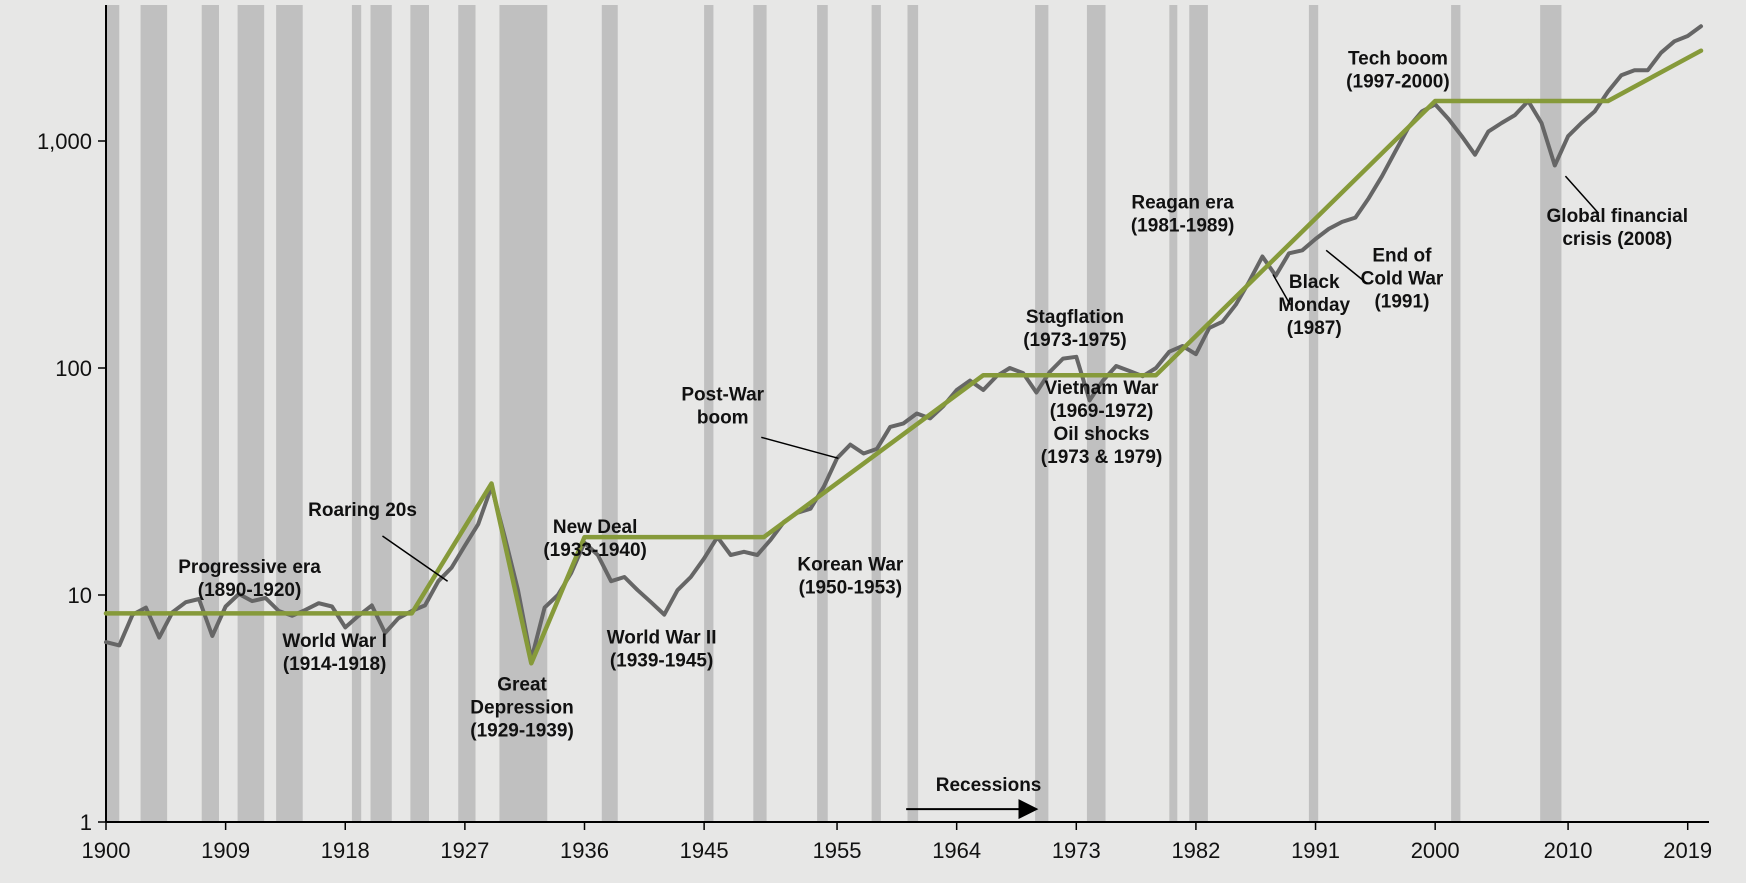  I want to click on annotation-line: Vietnam War, so click(1102, 388).